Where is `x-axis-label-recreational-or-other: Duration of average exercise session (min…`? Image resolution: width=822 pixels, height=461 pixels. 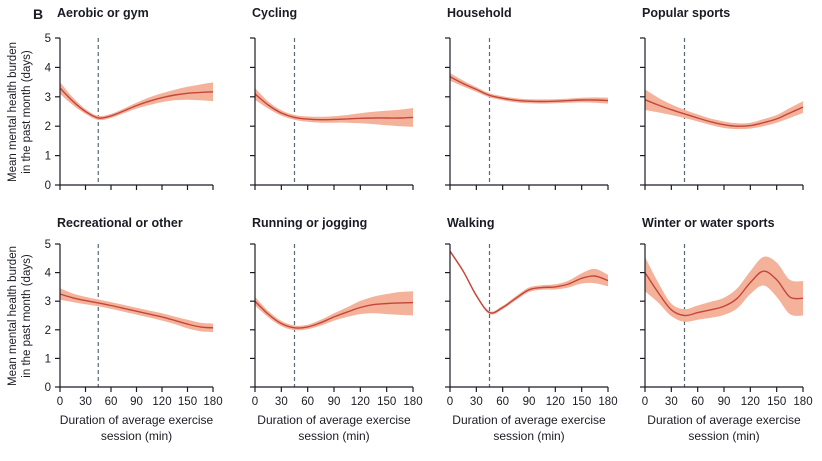 x-axis-label-recreational-or-other: Duration of average exercise session (min… is located at coordinates (137, 428).